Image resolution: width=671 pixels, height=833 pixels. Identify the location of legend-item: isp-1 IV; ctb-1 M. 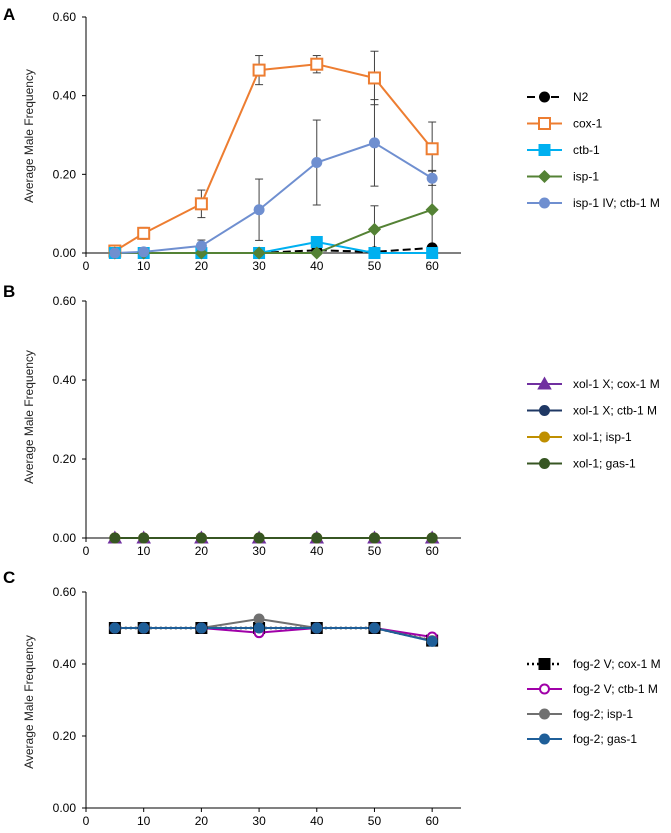
(593, 203).